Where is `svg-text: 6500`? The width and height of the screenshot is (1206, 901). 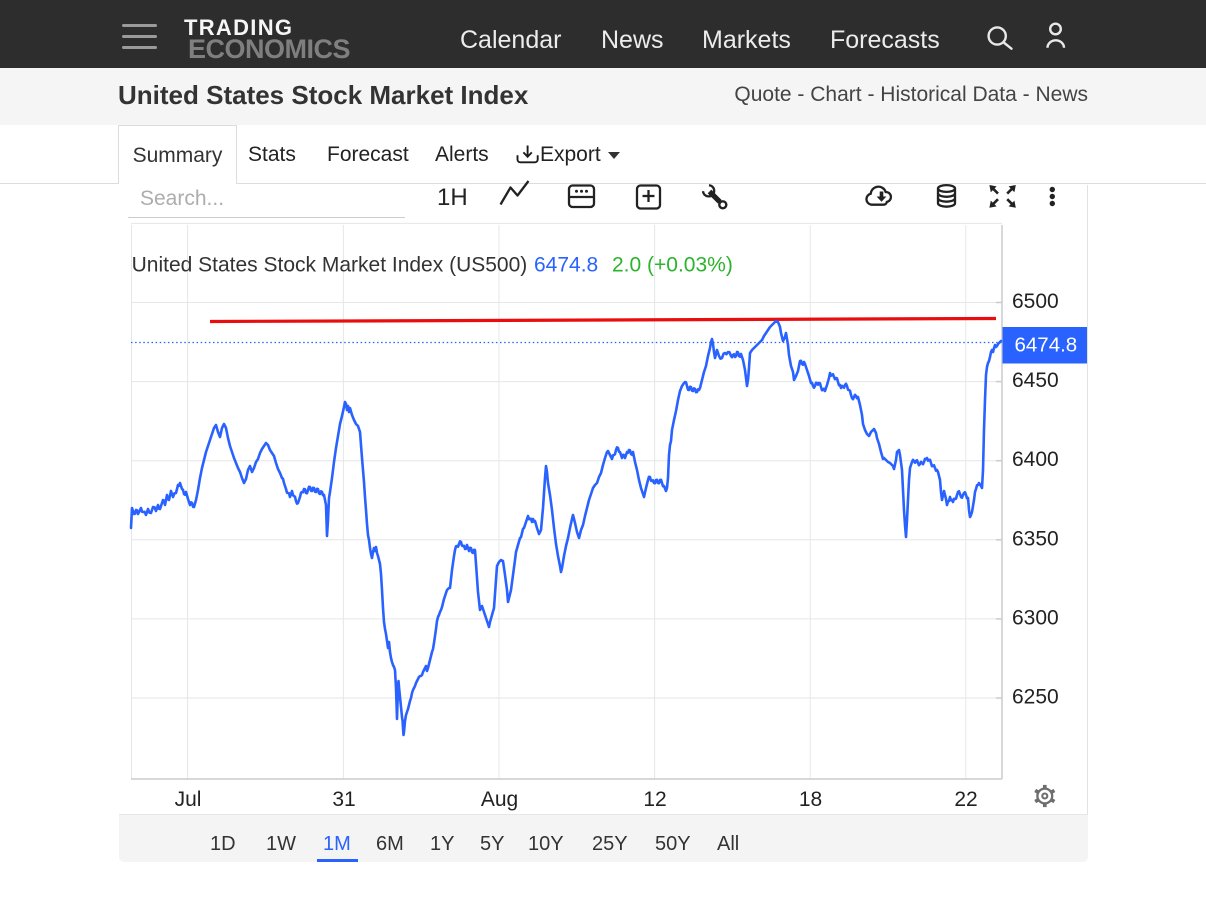
svg-text: 6500 is located at coordinates (1035, 301).